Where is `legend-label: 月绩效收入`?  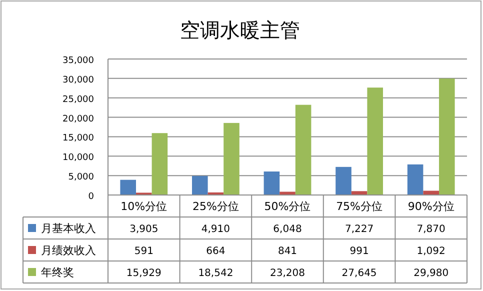
legend-label: 月绩效收入 is located at coordinates (68, 250).